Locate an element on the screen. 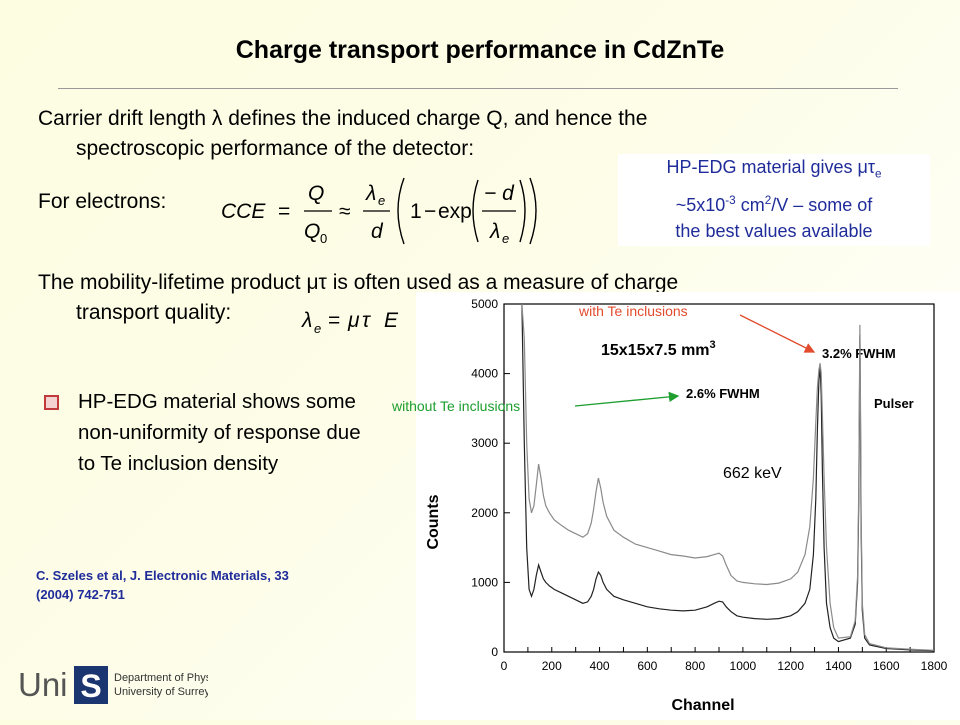 The height and width of the screenshot is (725, 960). cce-q0-sub: 0 is located at coordinates (323, 238).